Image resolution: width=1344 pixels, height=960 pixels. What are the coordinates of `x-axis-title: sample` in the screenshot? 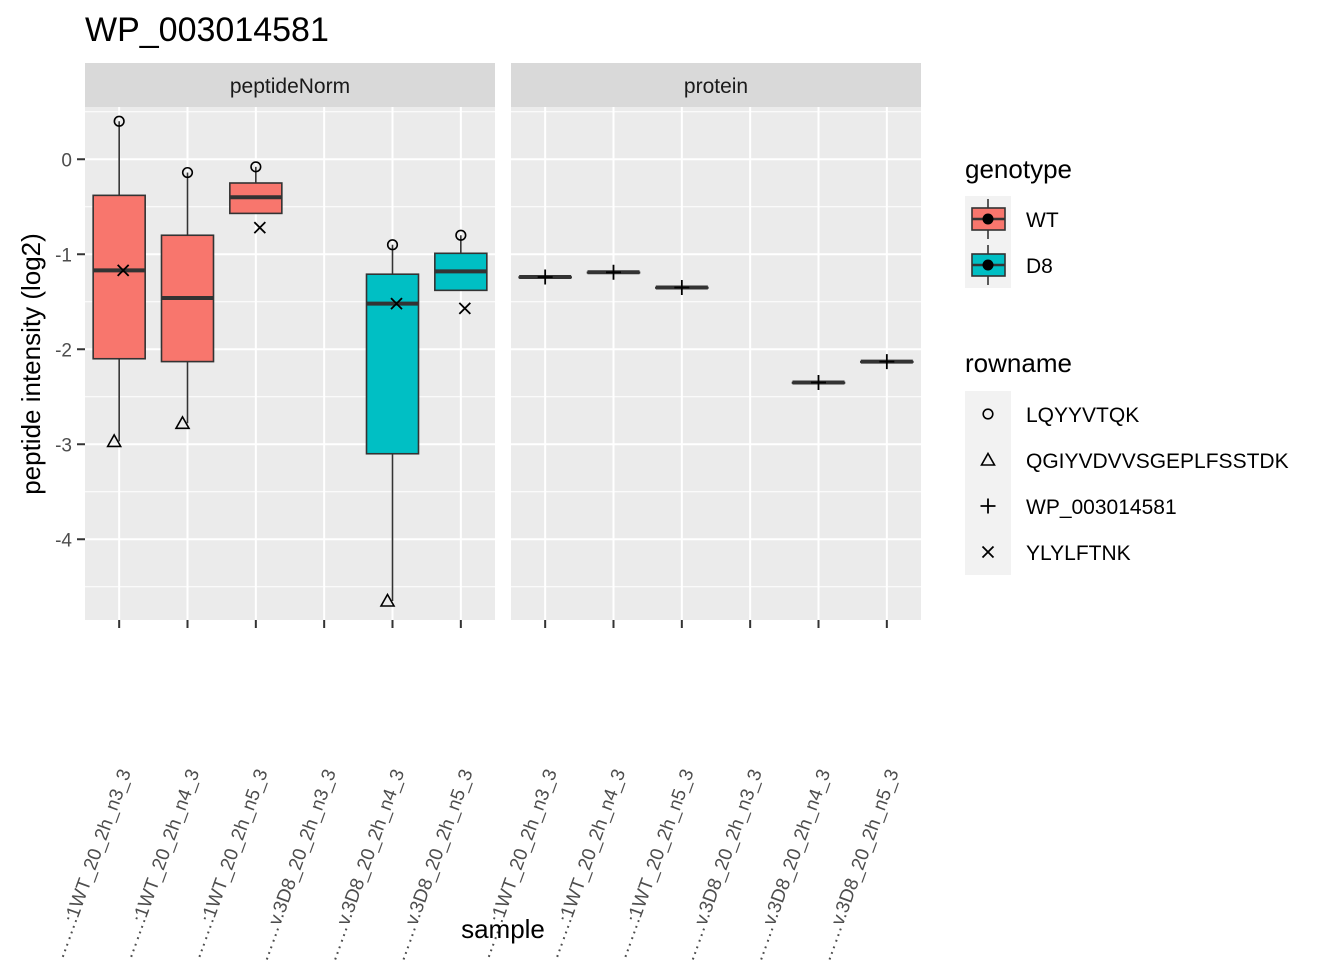 It's located at (503, 929).